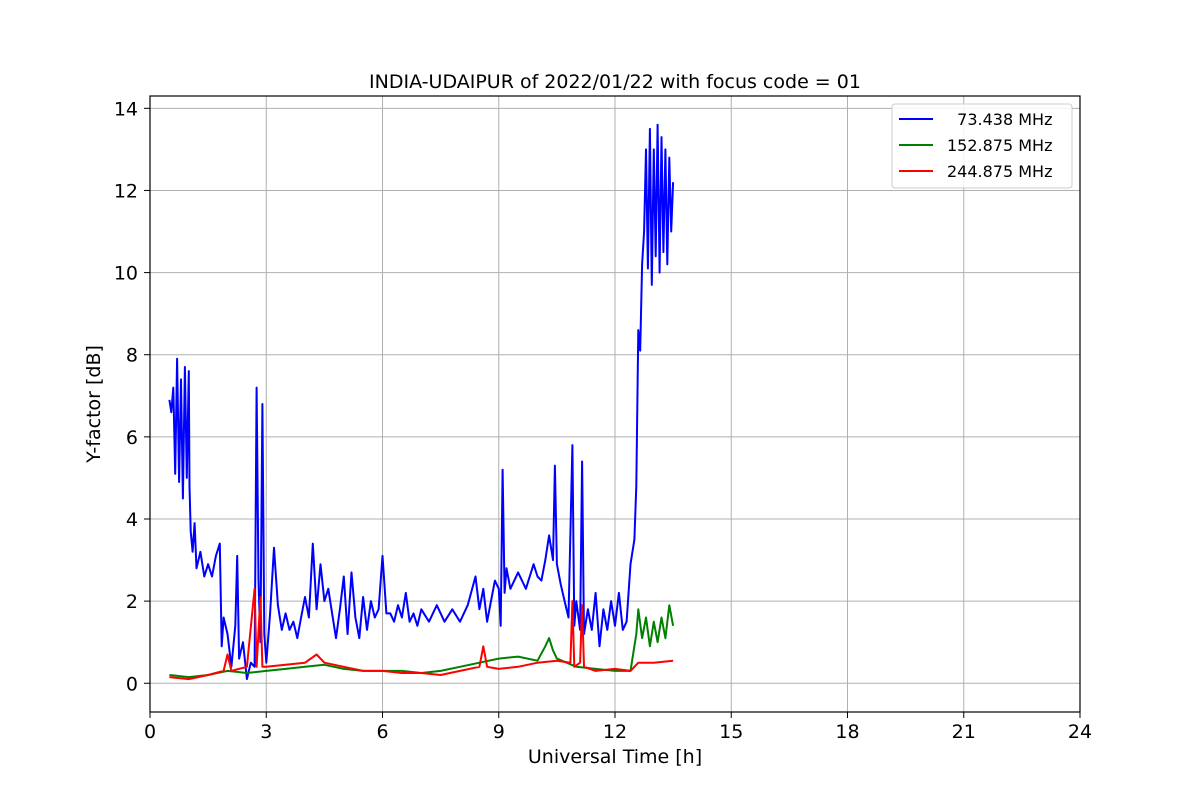  I want to click on x-axis-title: Universal Time [h], so click(615, 757).